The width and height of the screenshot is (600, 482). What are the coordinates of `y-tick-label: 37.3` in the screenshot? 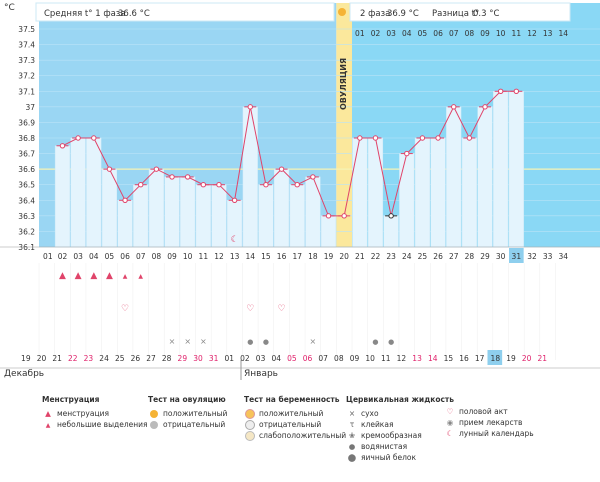 It's located at (26, 60).